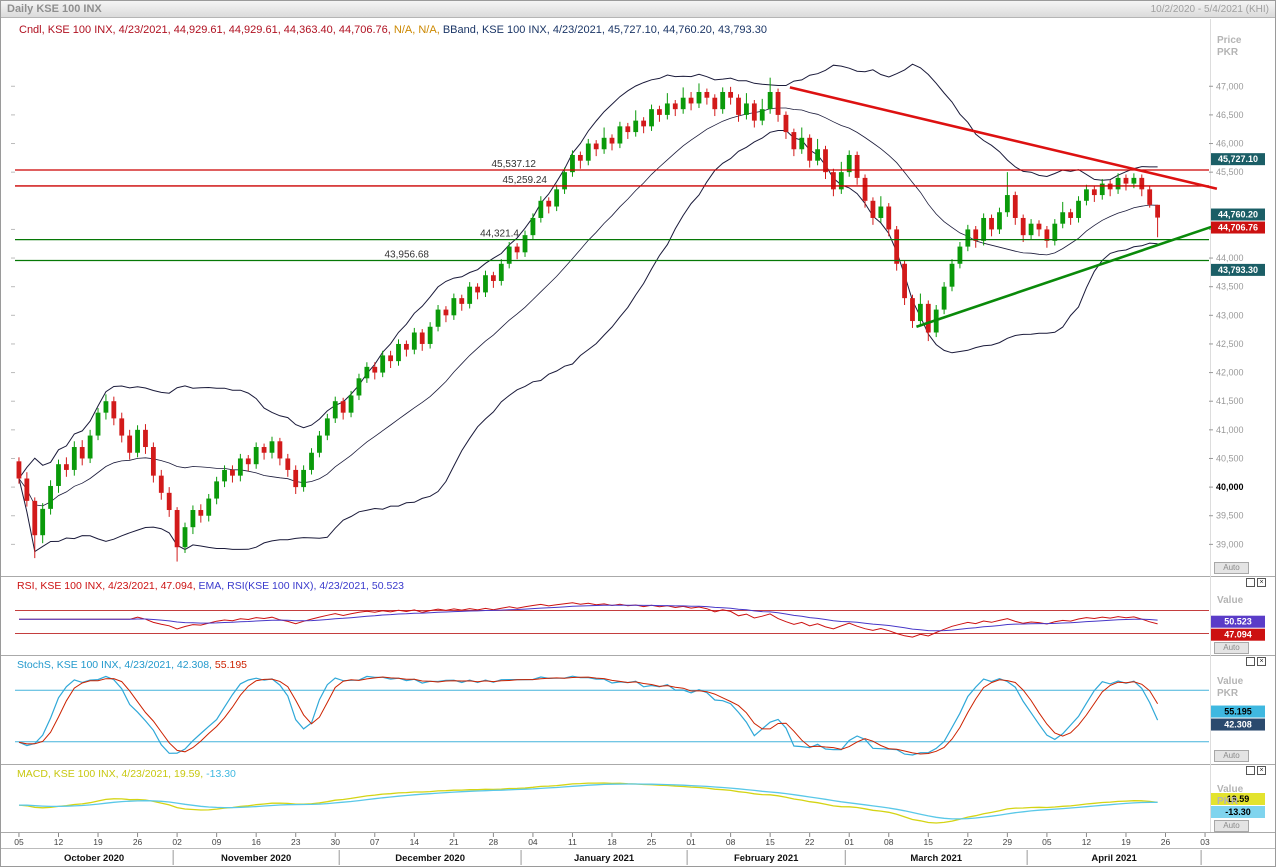 Image resolution: width=1276 pixels, height=867 pixels. What do you see at coordinates (1261, 770) in the screenshot?
I see `macd-panel-close-button: ×` at bounding box center [1261, 770].